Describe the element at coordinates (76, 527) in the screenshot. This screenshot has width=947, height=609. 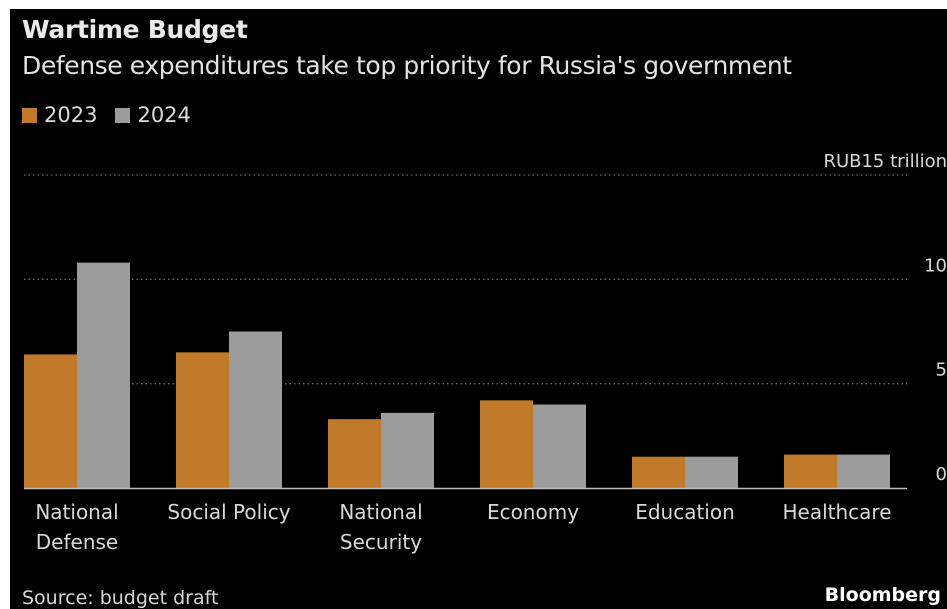
I see `x-tick-label-0: National Defense` at that location.